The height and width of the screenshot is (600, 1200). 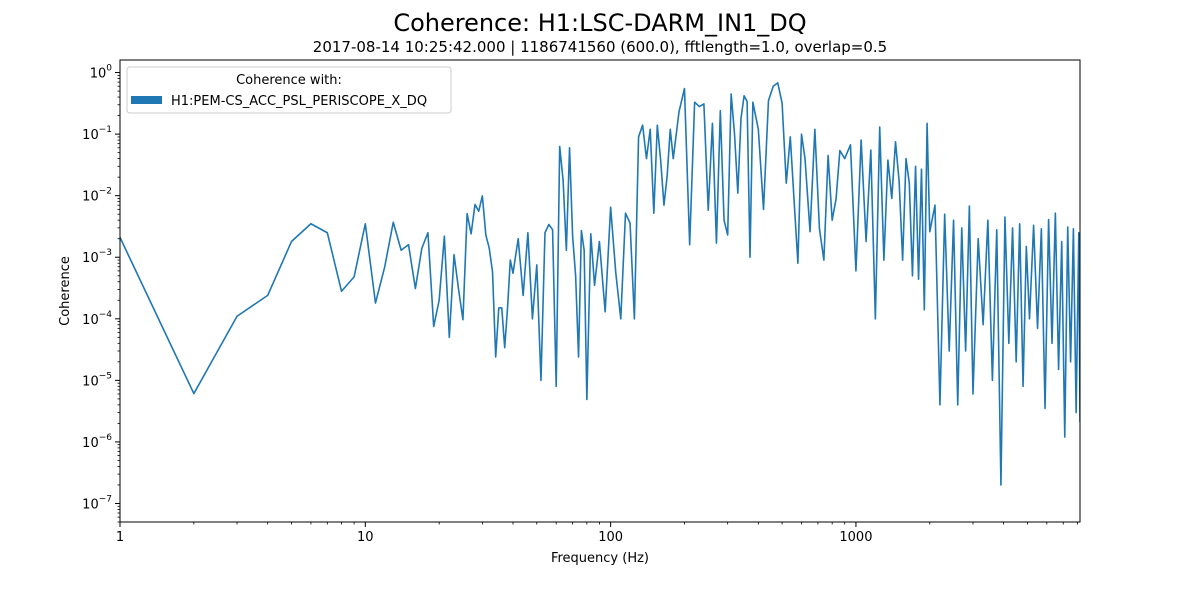 I want to click on y-tick-label: 10⁻², so click(x=97, y=196).